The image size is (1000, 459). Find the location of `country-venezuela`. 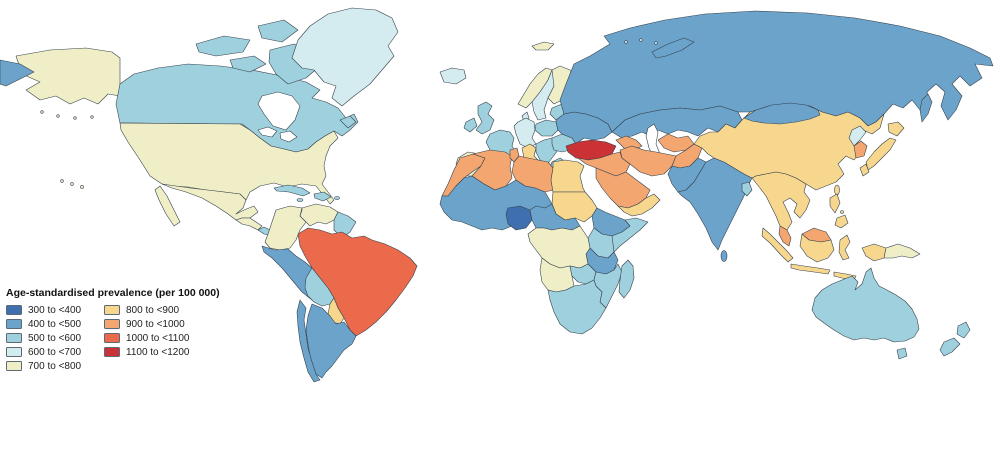

country-venezuela is located at coordinates (319, 215).